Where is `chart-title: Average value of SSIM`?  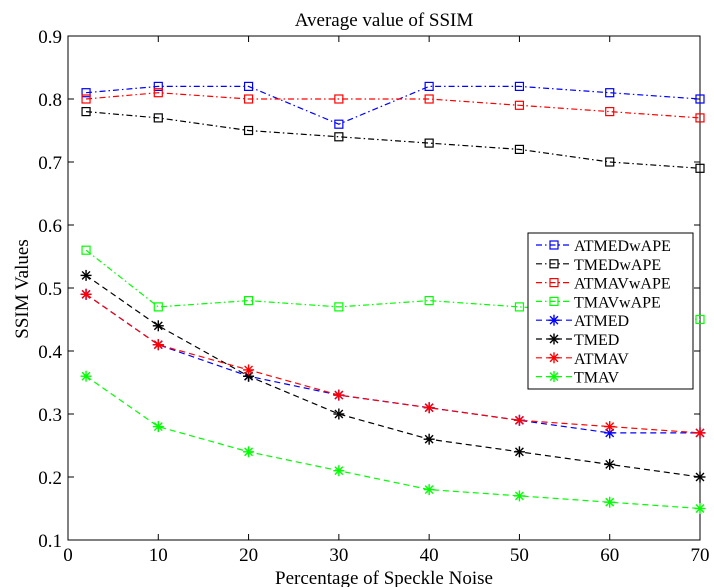
chart-title: Average value of SSIM is located at coordinates (384, 20).